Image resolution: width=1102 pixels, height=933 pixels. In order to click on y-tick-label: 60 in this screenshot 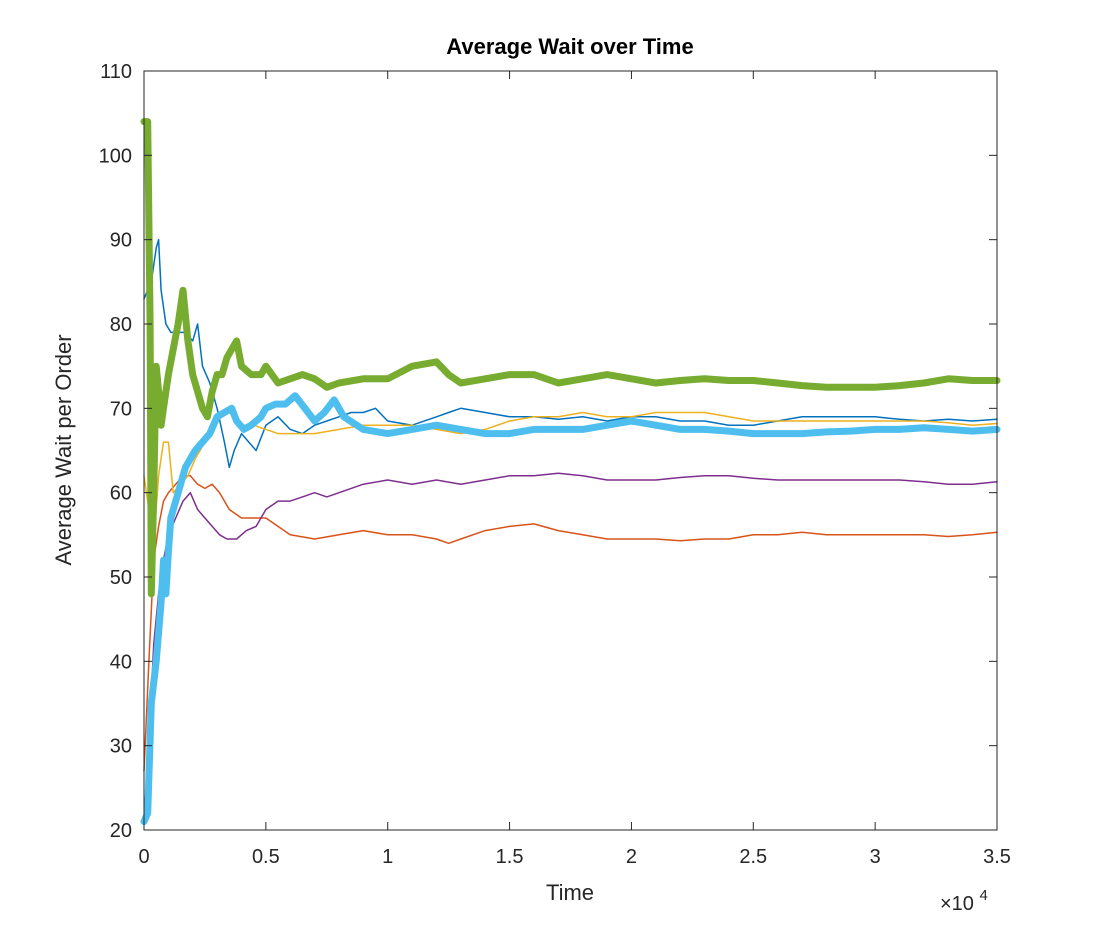, I will do `click(121, 494)`.